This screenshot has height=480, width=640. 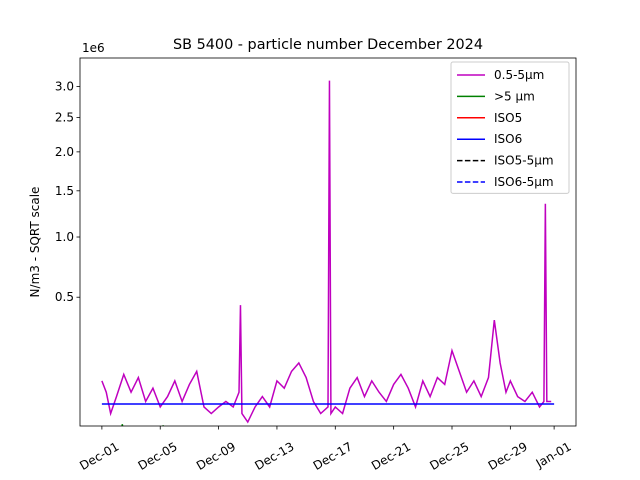 What do you see at coordinates (64, 118) in the screenshot?
I see `y-tick-label: 2.5` at bounding box center [64, 118].